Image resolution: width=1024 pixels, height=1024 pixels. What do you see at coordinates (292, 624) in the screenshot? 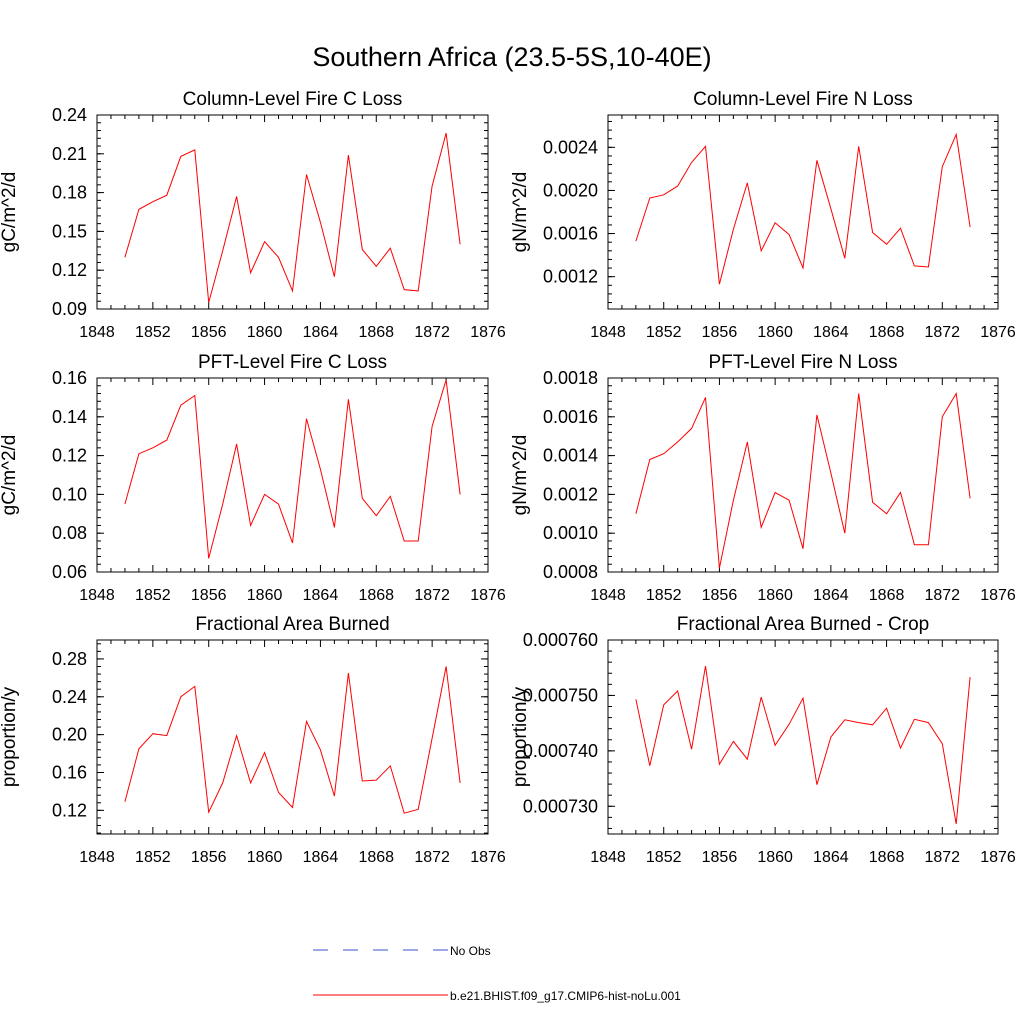
I see `panel-title: Fractional Area Burned` at bounding box center [292, 624].